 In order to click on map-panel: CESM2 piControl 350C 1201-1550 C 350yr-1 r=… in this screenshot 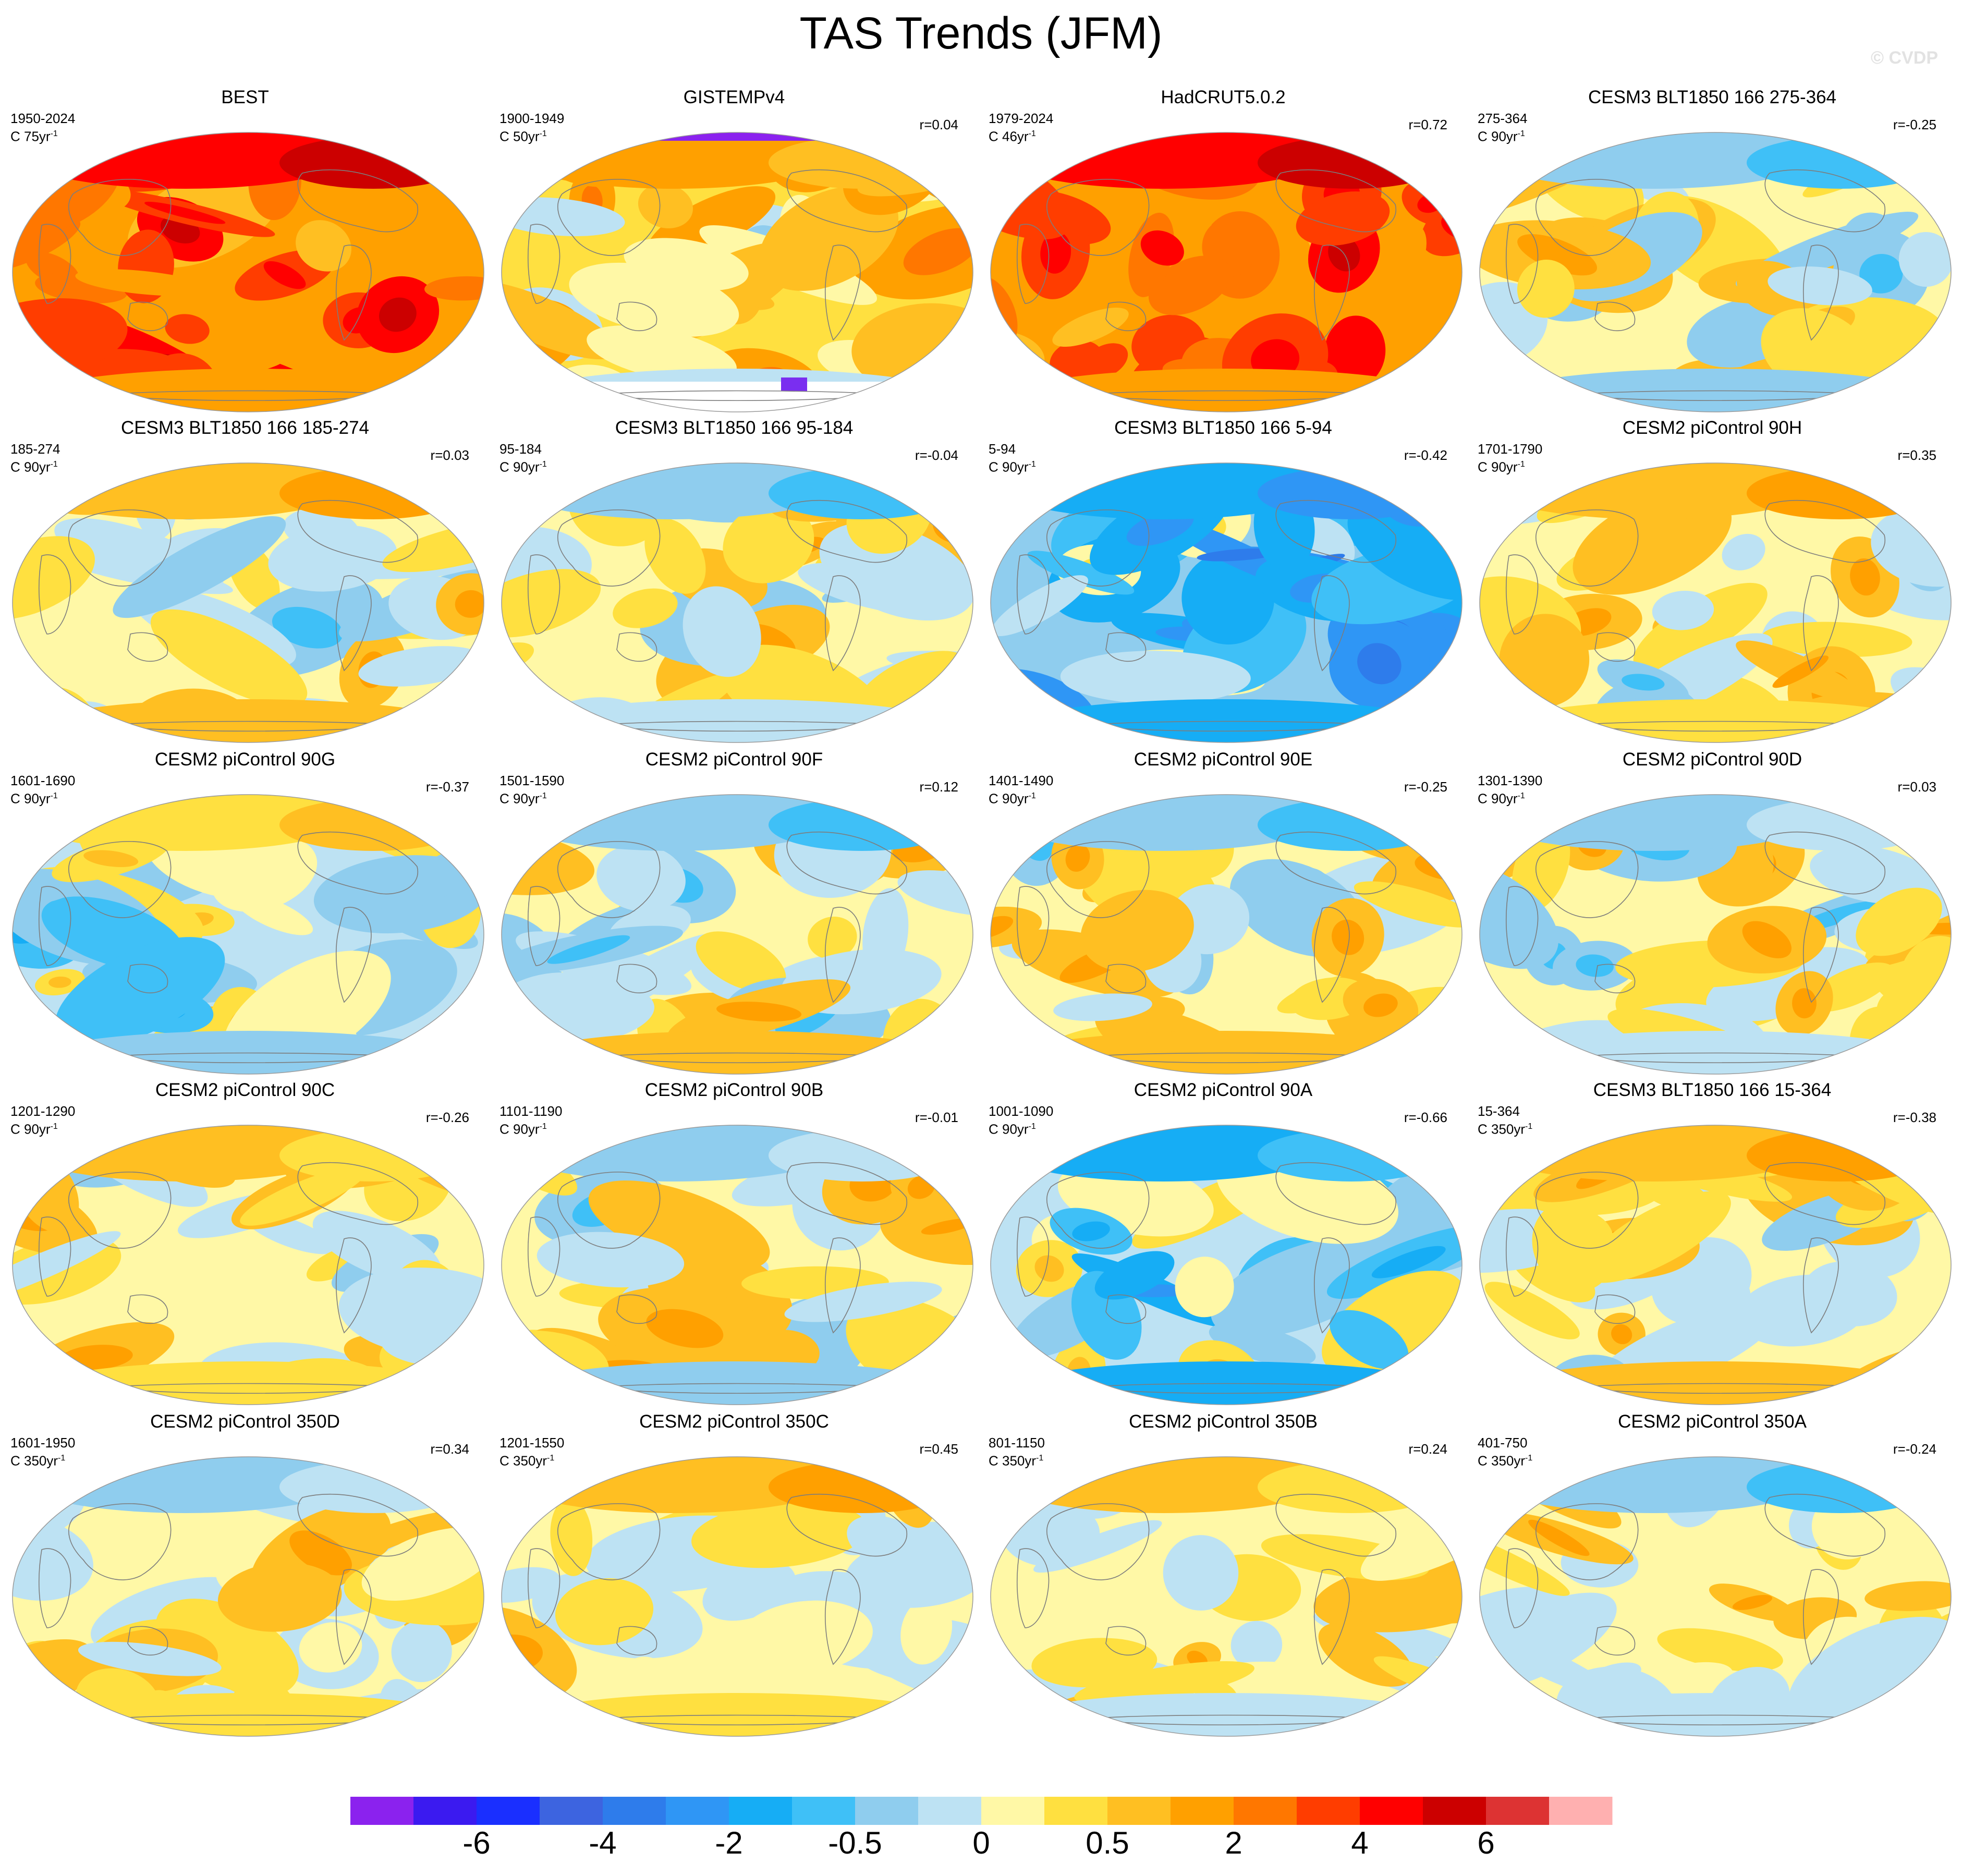, I will do `click(734, 1574)`.